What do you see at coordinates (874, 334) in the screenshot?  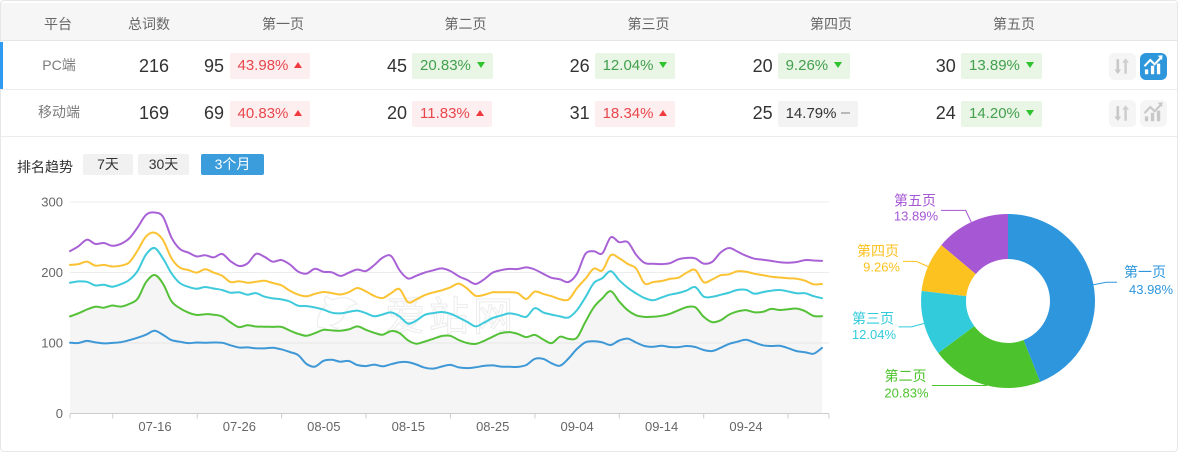 I see `svg-text: 12.04%` at bounding box center [874, 334].